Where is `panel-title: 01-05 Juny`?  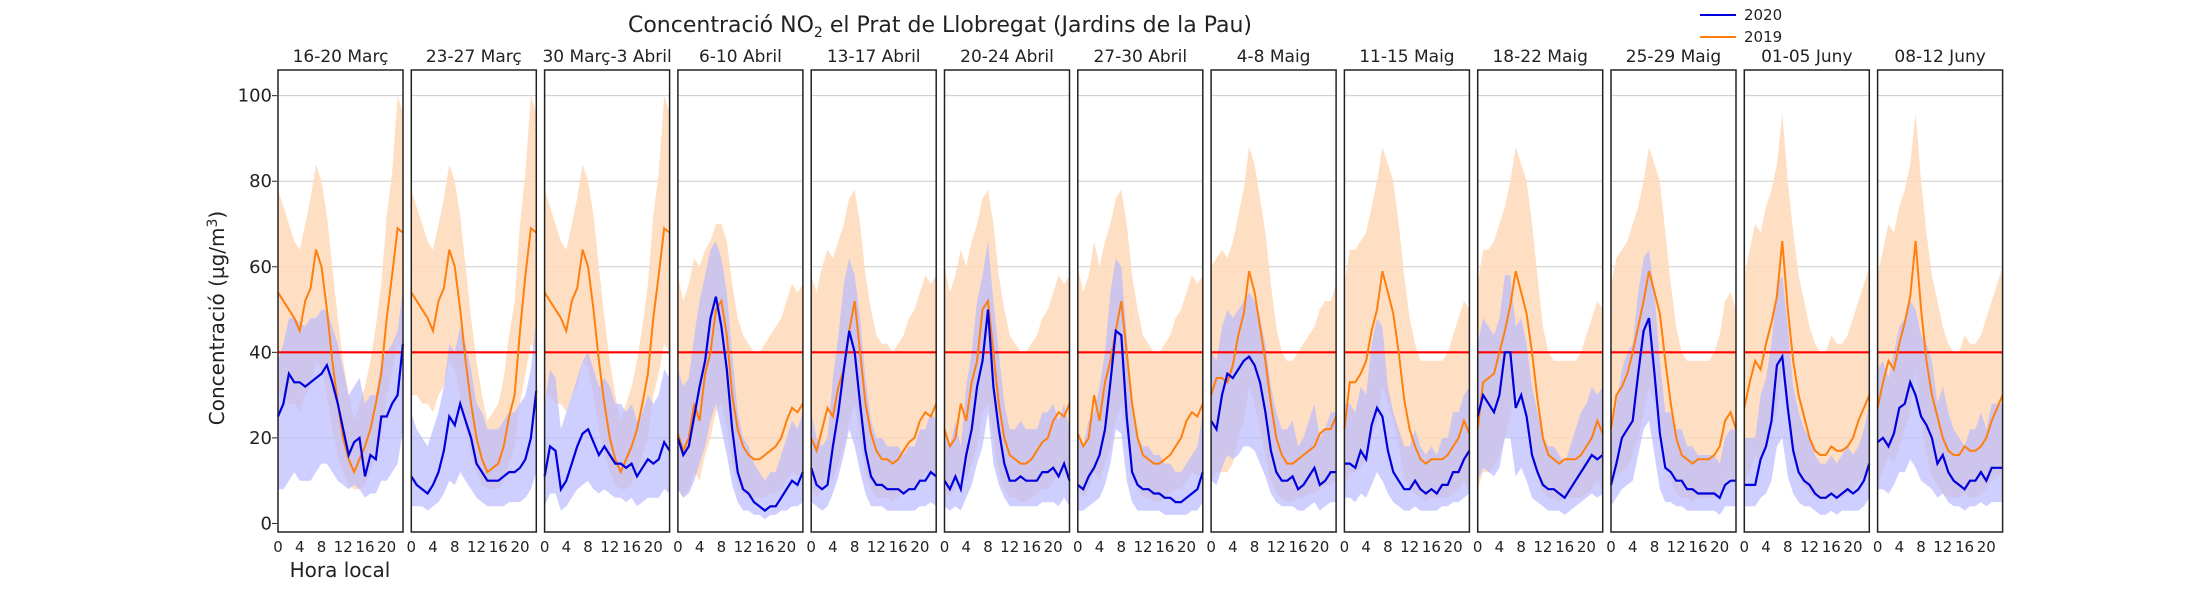 panel-title: 01-05 Juny is located at coordinates (1806, 57).